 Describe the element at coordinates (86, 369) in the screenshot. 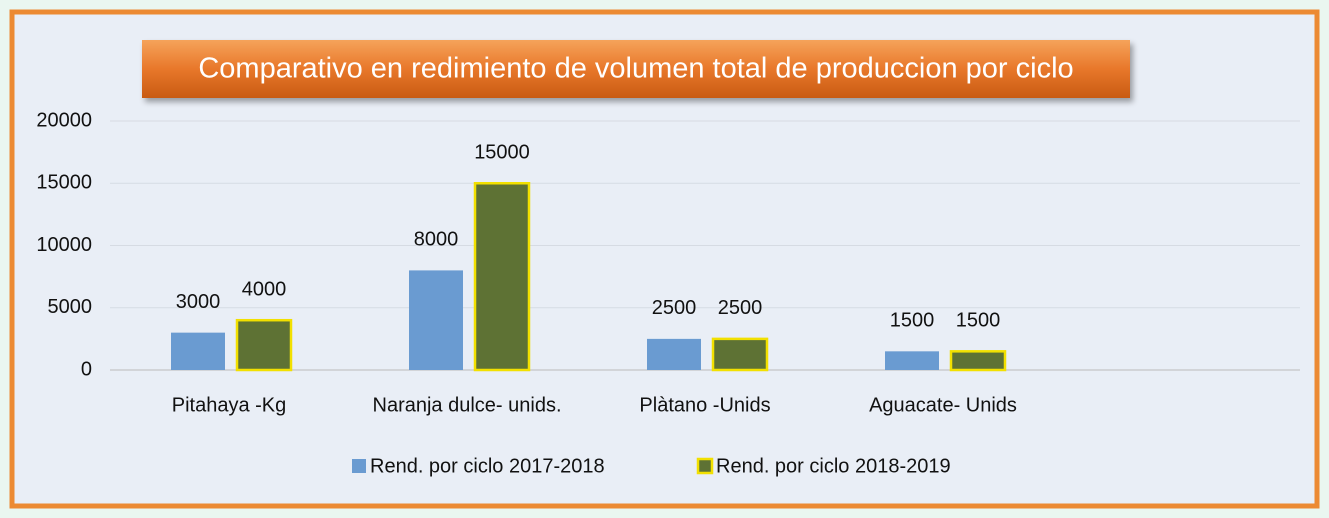

I see `y-tick-label: 0` at that location.